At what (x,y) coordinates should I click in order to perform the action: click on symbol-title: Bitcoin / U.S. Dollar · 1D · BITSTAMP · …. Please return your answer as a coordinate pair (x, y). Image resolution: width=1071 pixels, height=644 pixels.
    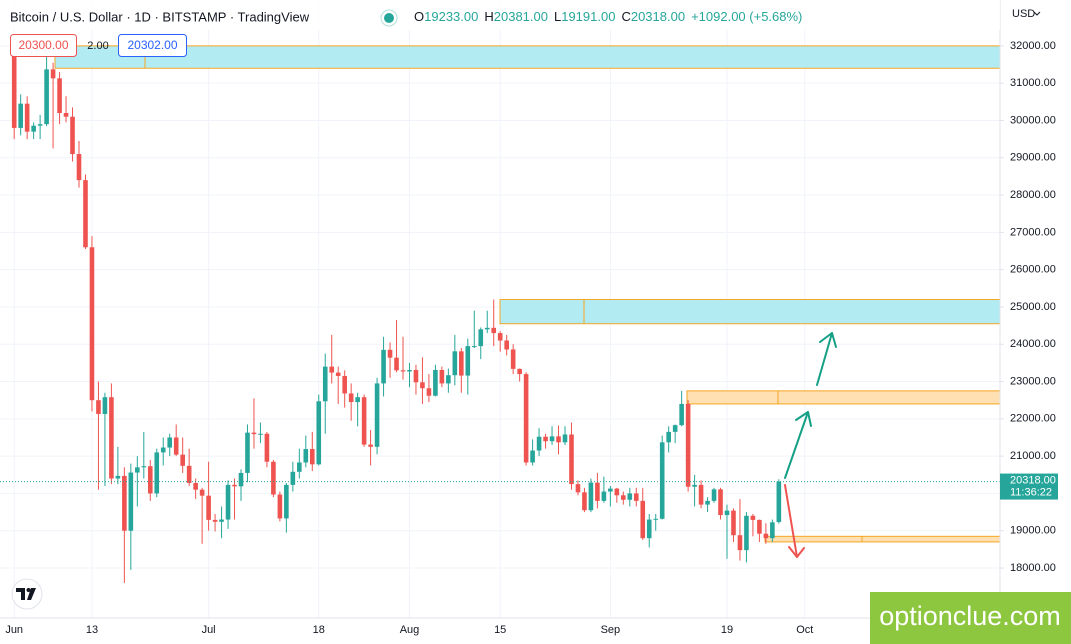
    Looking at the image, I should click on (160, 16).